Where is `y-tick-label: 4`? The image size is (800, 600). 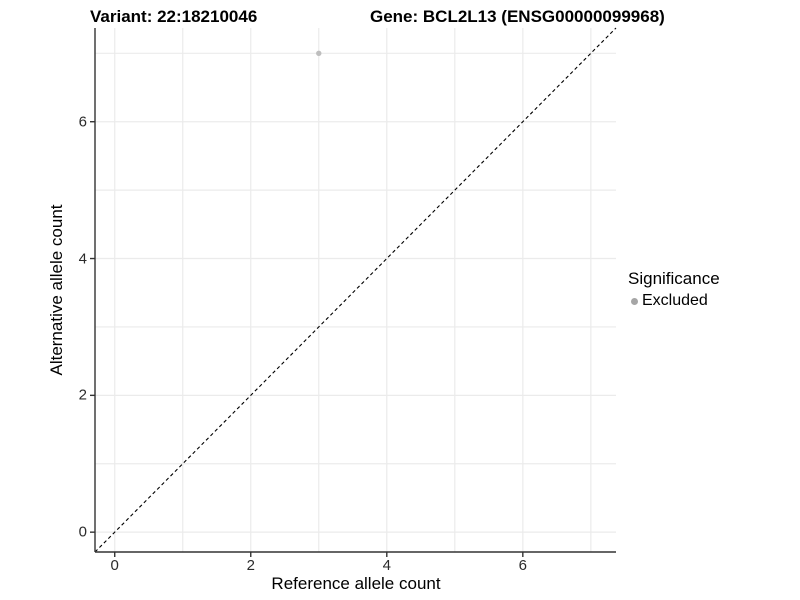
y-tick-label: 4 is located at coordinates (82, 259).